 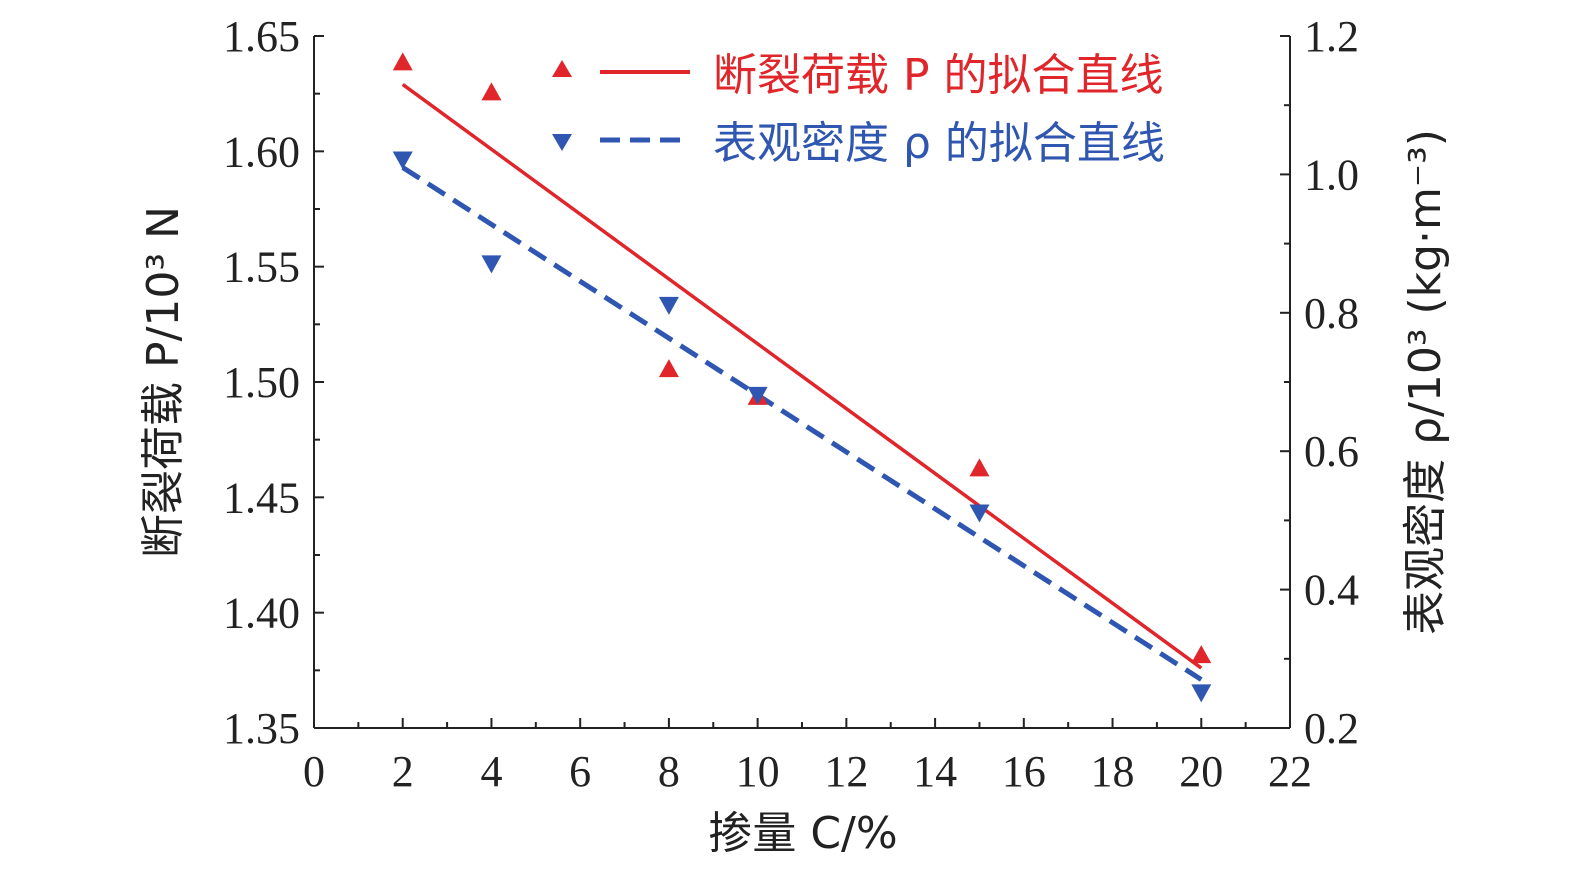 I want to click on x-tick-label: 4, so click(x=491, y=771).